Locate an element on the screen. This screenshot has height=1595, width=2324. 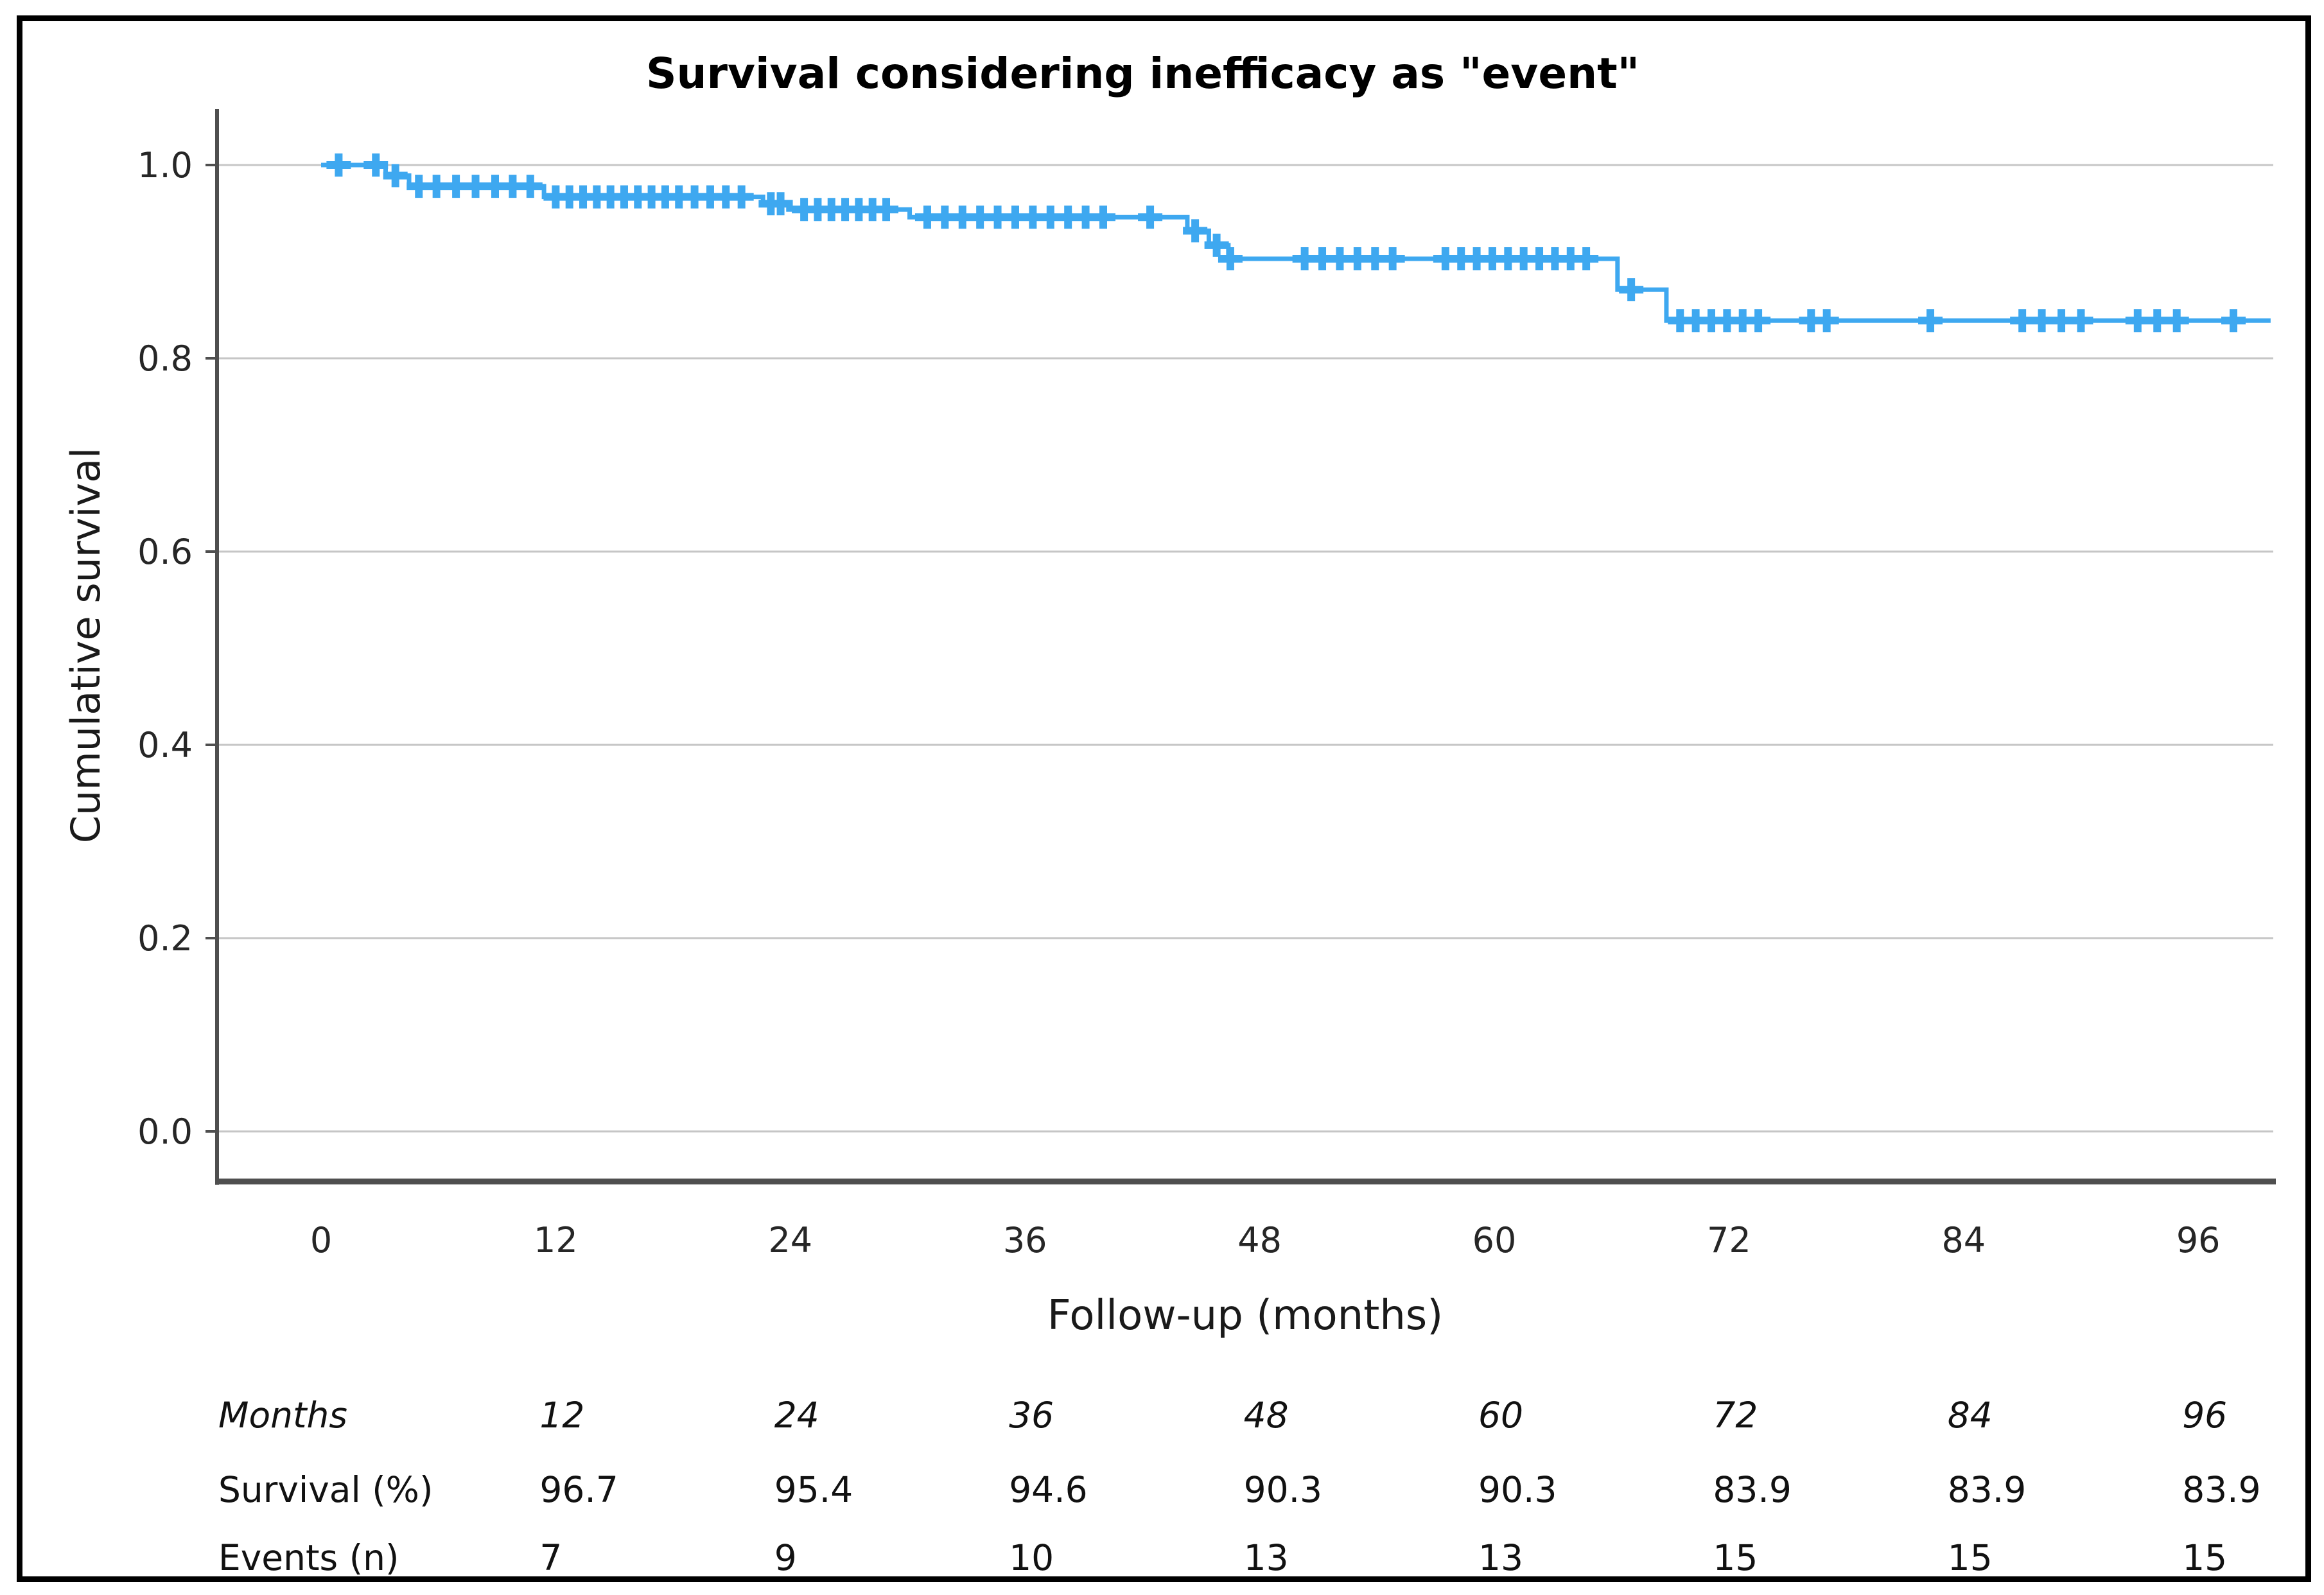
x-axis-title: Follow-up (months) is located at coordinates (1245, 1315).